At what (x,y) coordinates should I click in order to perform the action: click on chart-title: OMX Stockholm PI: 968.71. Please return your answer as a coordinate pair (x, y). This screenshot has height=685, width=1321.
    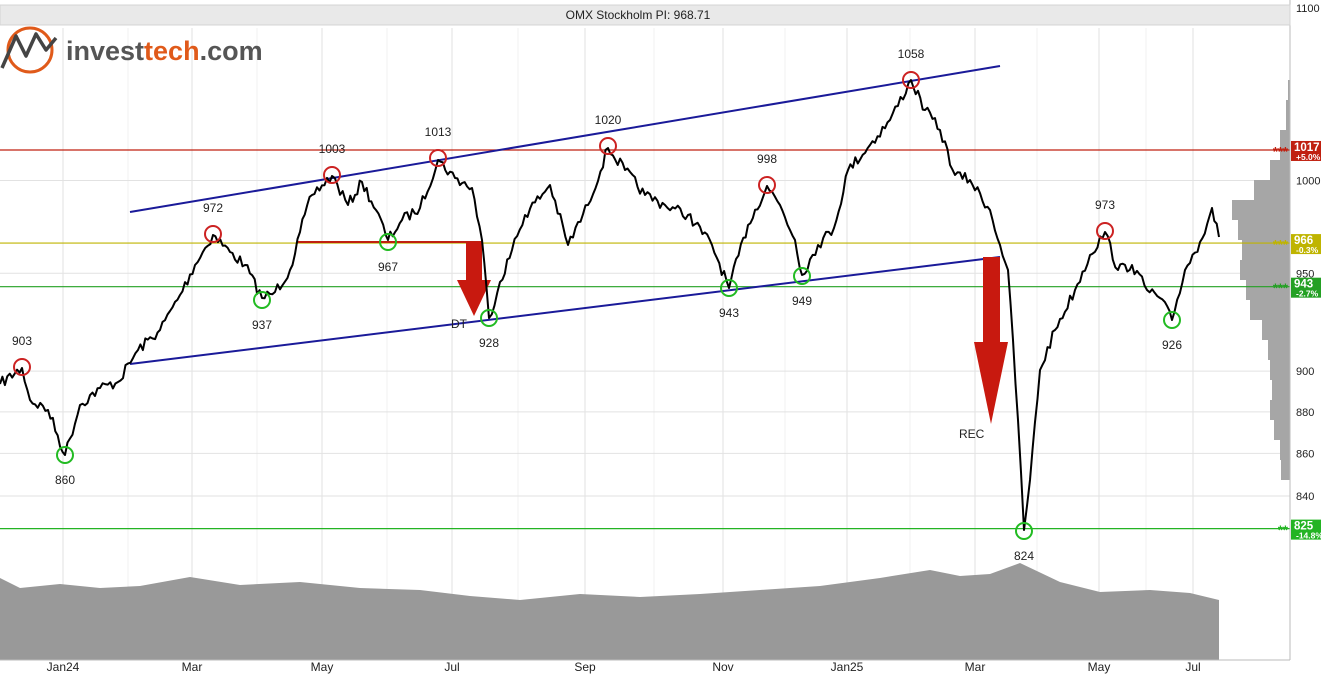
    Looking at the image, I should click on (638, 15).